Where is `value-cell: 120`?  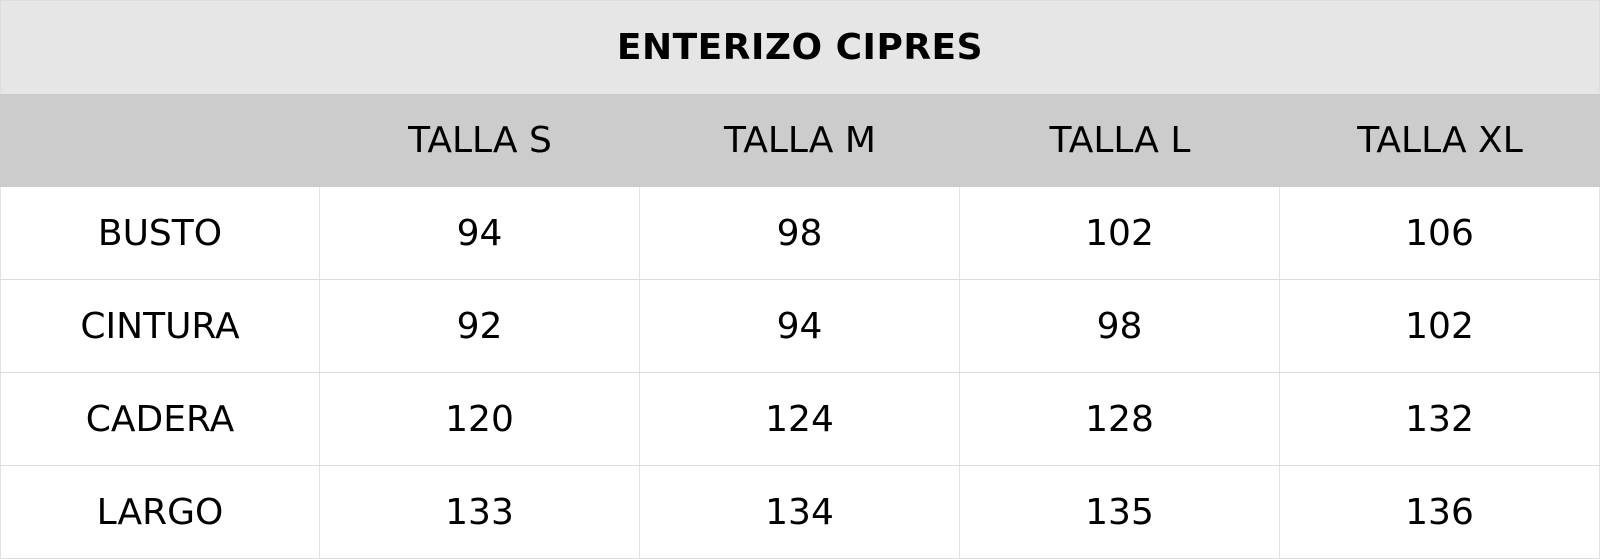
value-cell: 120 is located at coordinates (480, 419).